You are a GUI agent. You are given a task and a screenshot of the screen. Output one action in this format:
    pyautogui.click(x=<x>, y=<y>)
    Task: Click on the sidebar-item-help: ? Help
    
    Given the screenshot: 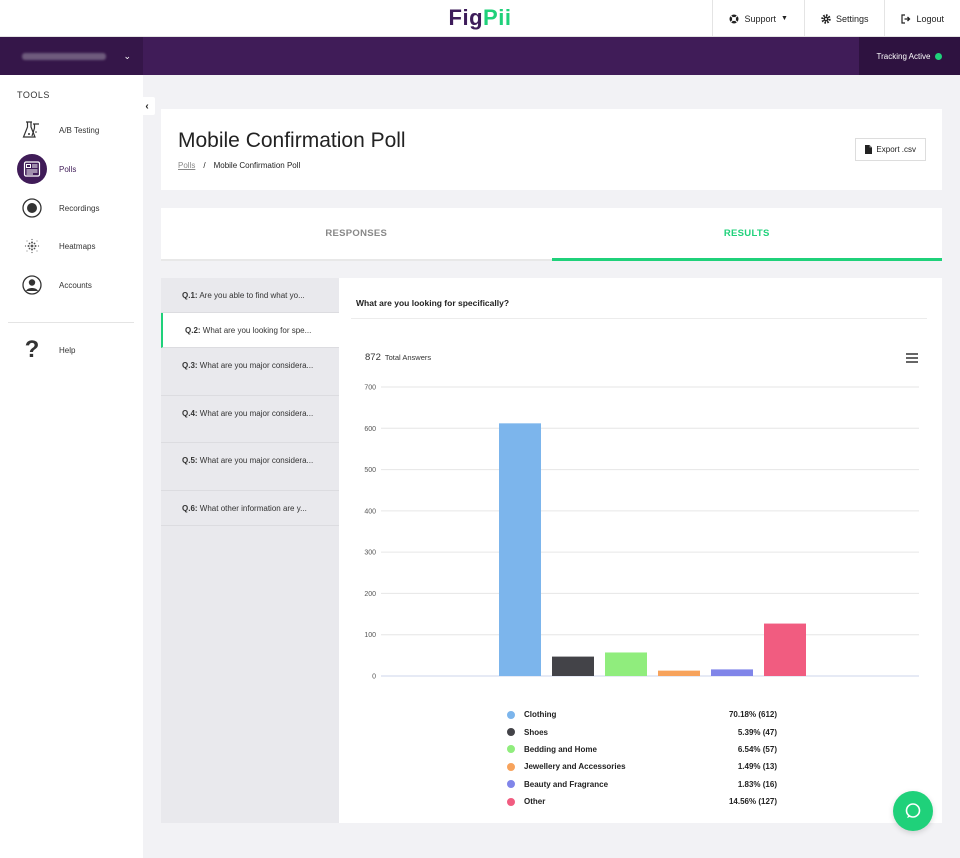 What is the action you would take?
    pyautogui.click(x=77, y=350)
    